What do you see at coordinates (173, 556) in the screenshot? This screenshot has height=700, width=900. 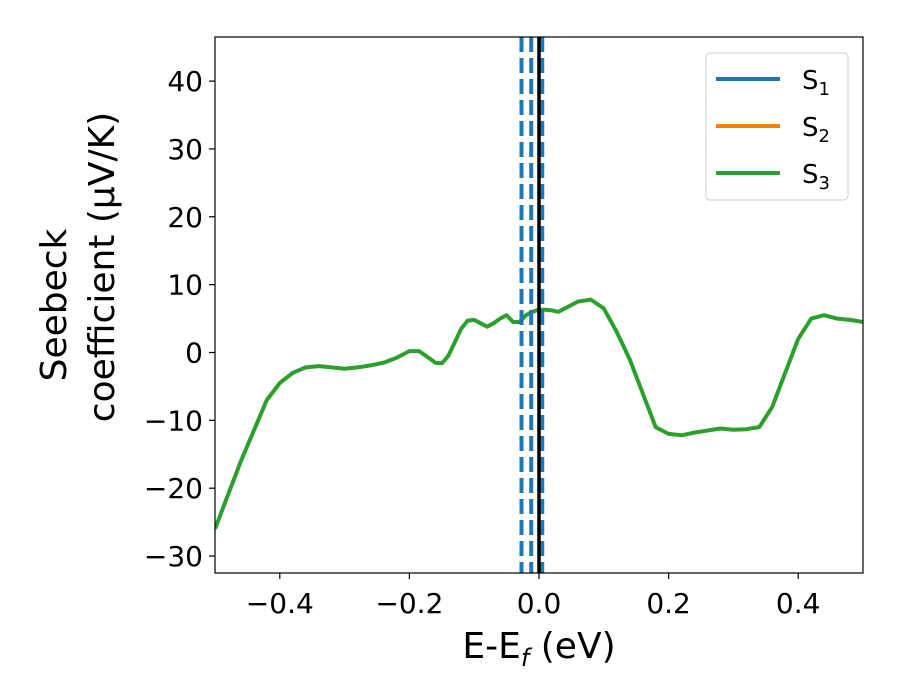 I see `y-tick-label: −30` at bounding box center [173, 556].